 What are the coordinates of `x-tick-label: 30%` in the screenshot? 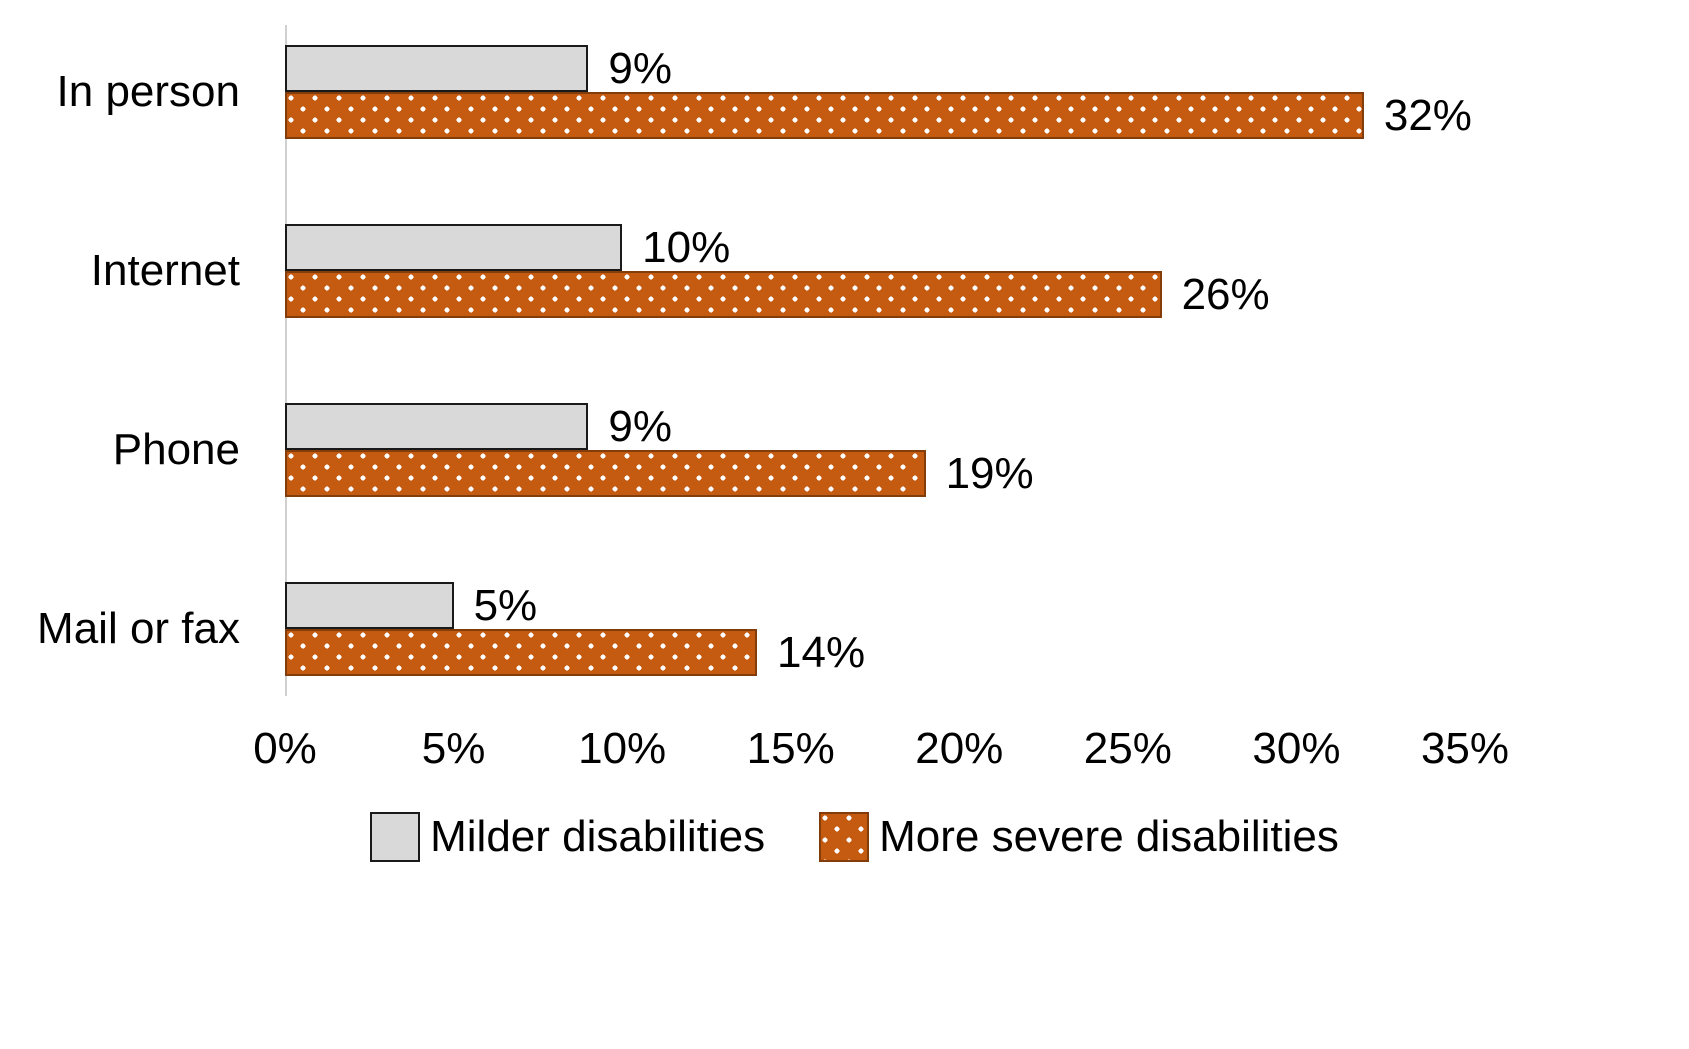 It's located at (1296, 748).